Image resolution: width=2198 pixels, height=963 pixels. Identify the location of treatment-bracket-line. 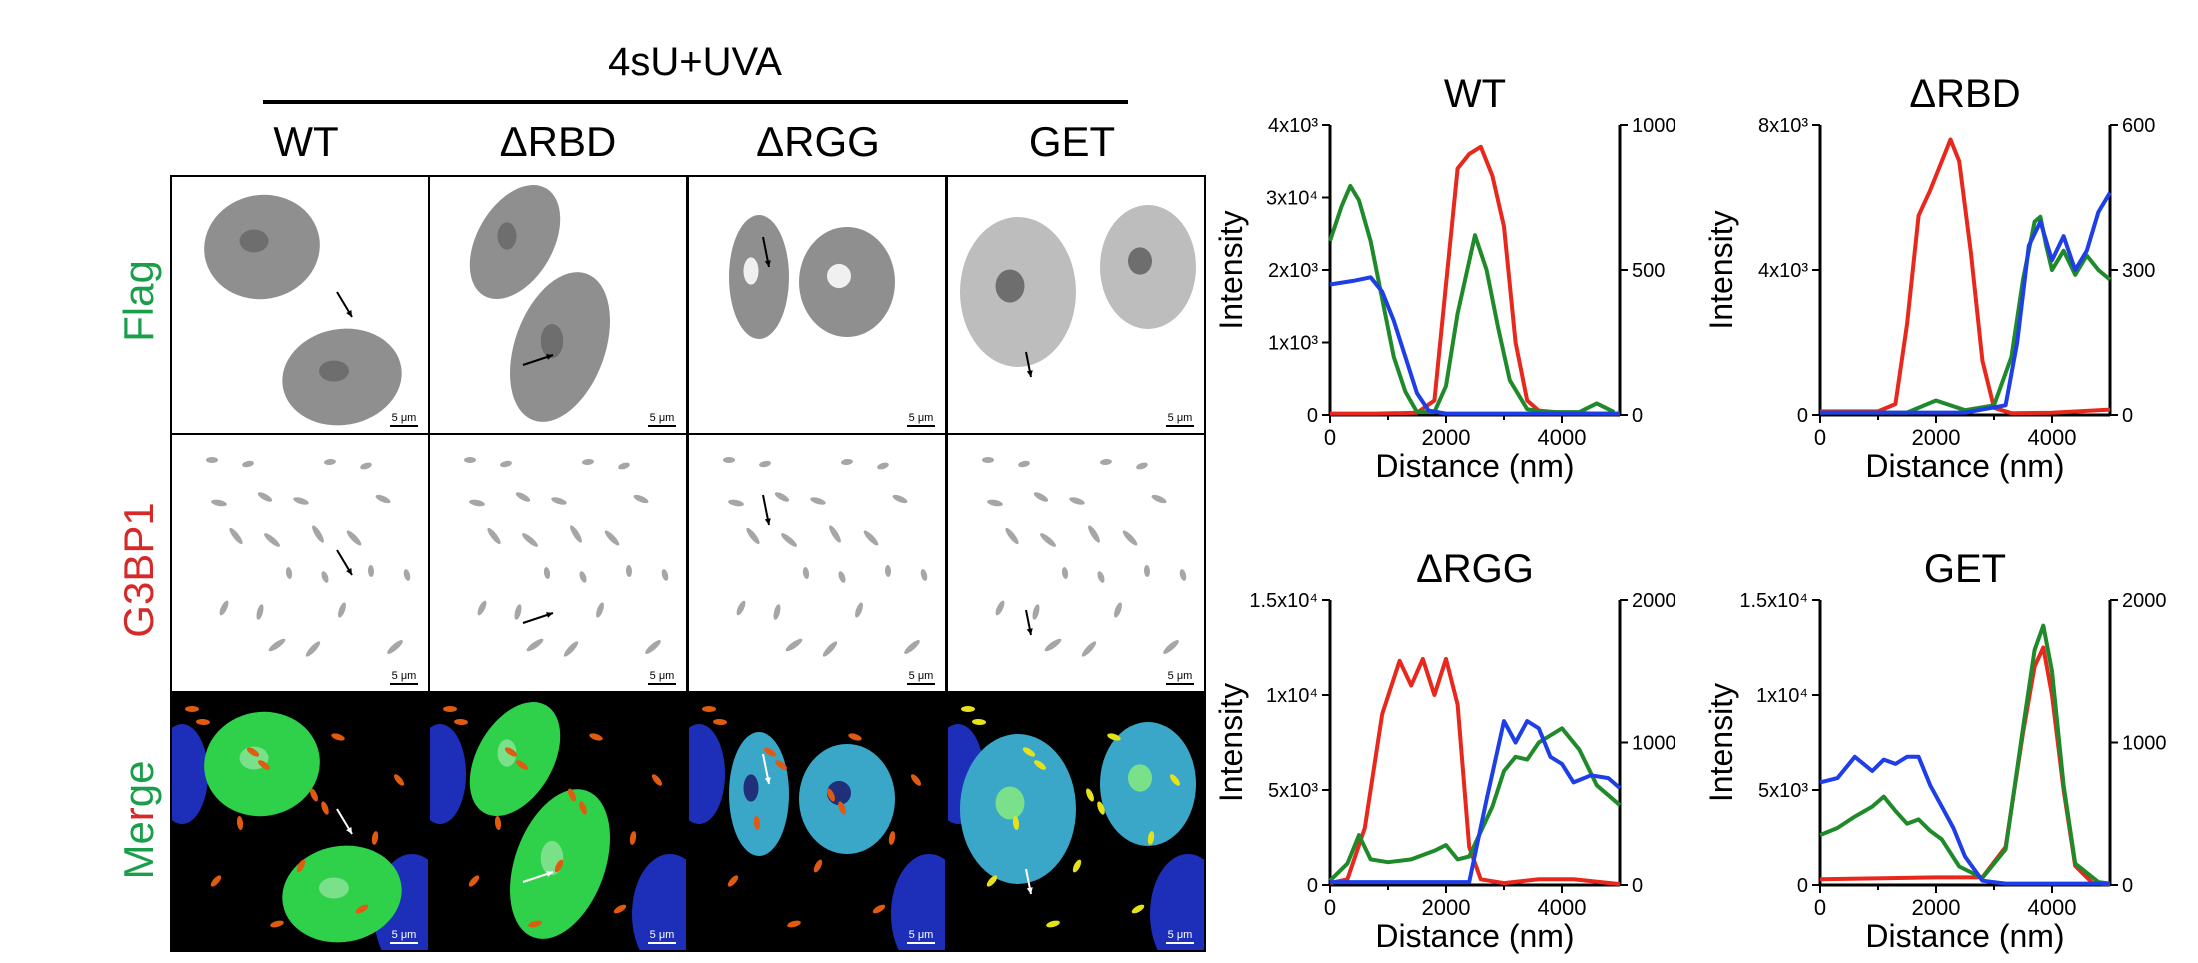
(695, 102).